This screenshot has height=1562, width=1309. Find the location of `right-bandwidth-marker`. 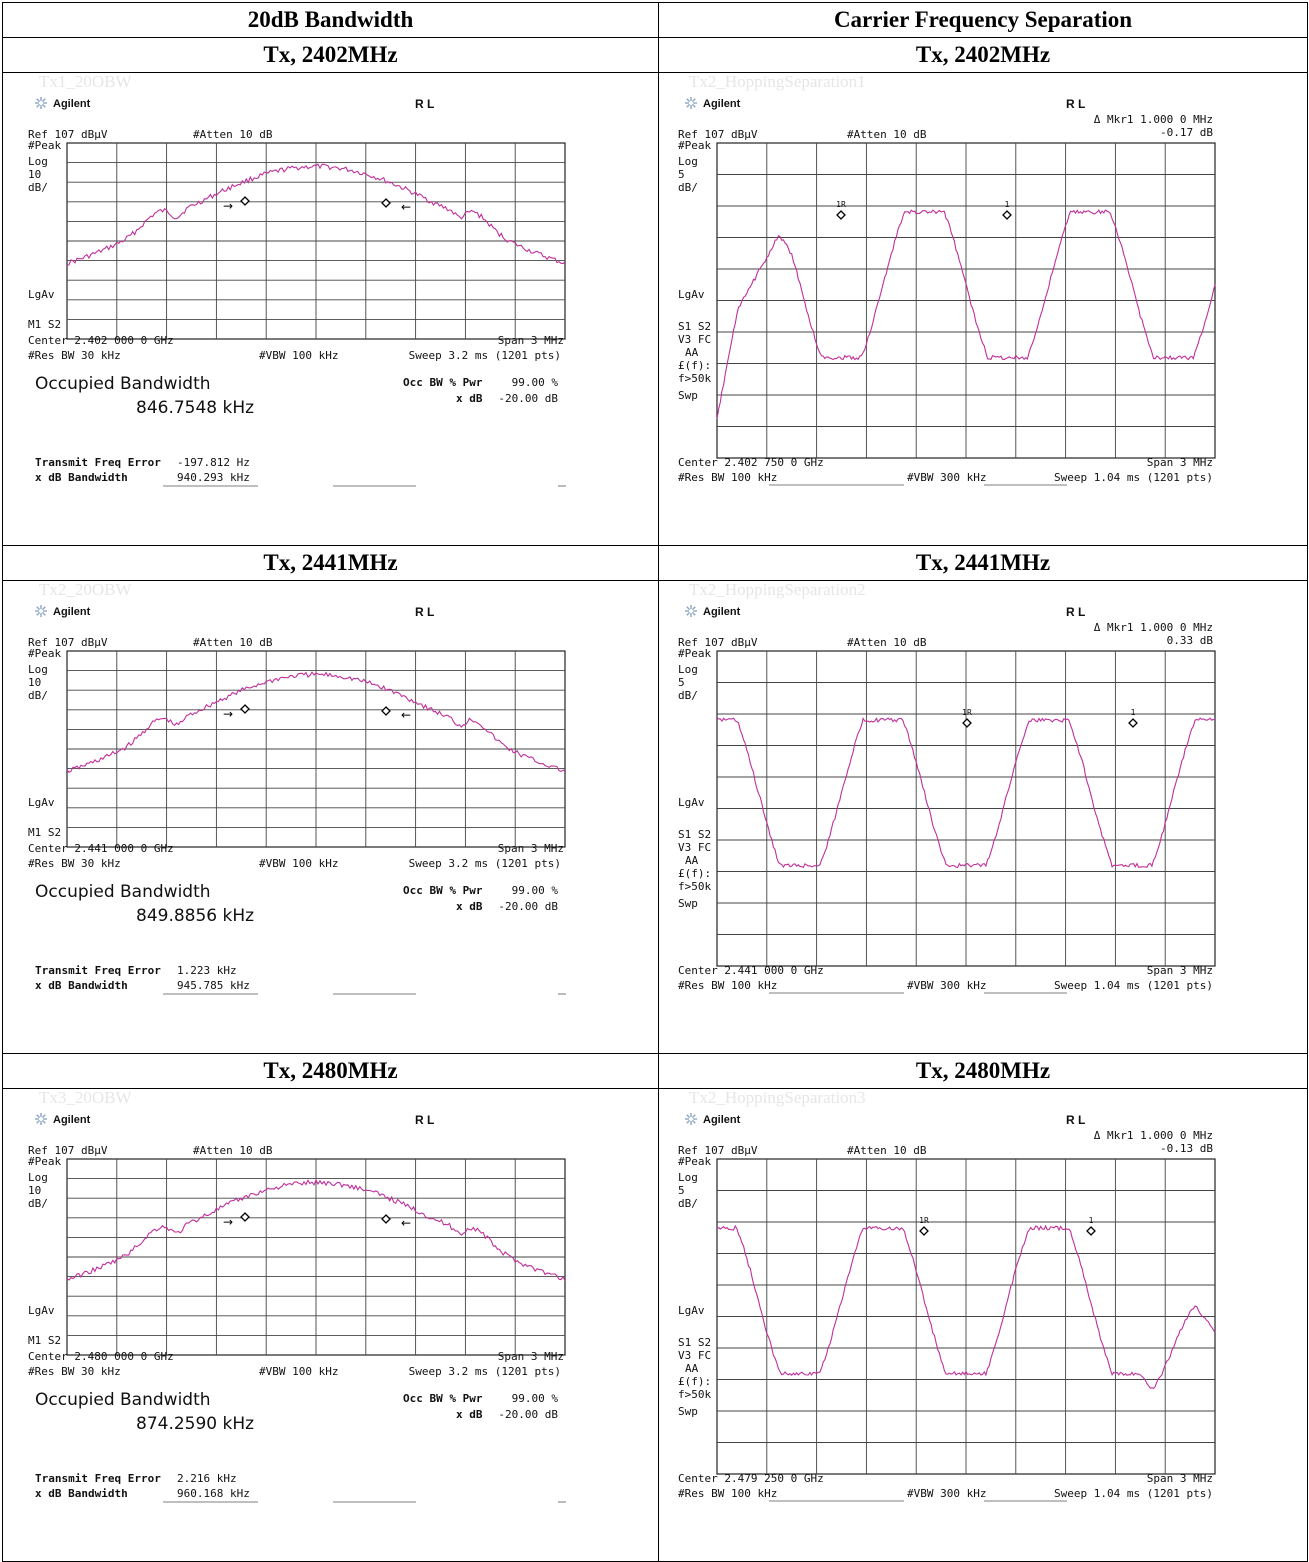

right-bandwidth-marker is located at coordinates (386, 1219).